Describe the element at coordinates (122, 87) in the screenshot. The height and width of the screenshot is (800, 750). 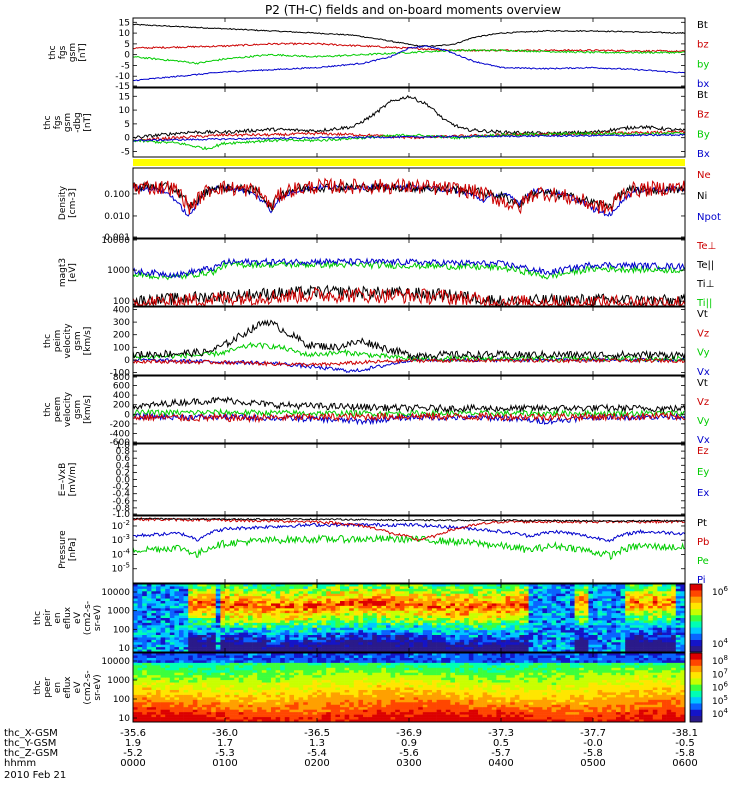
I see `ytick-label: -15` at that location.